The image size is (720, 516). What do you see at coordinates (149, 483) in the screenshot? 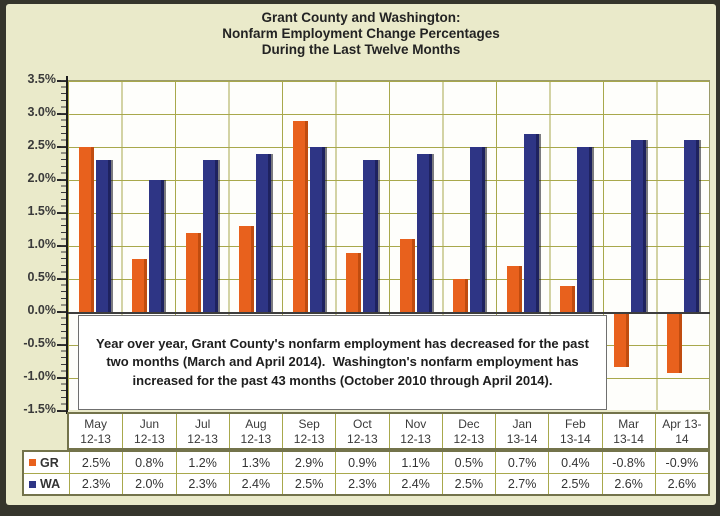
I see `table-value-cell: 2.0%` at bounding box center [149, 483].